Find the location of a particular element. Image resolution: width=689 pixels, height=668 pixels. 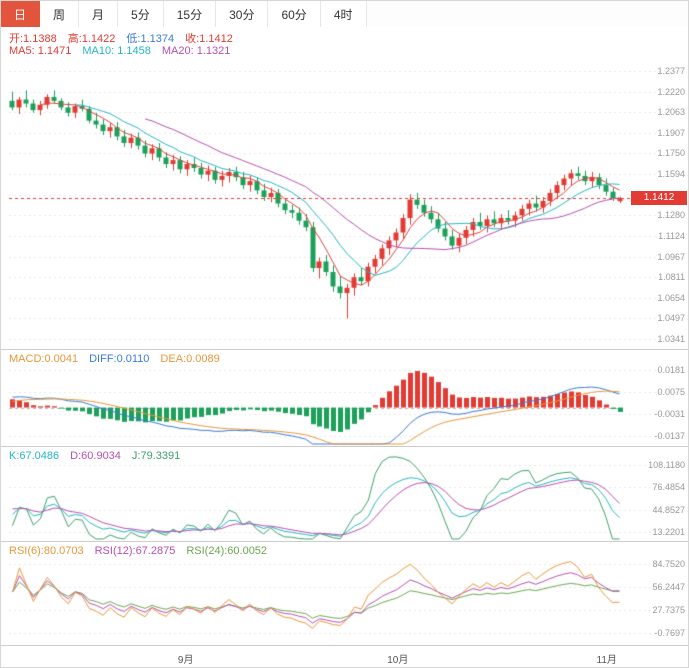

macd-canvas is located at coordinates (344, 398).